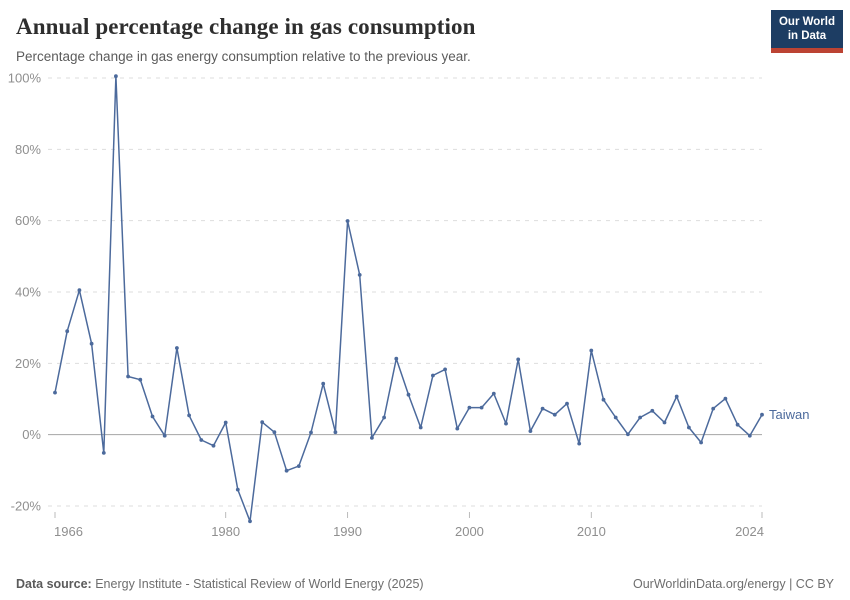 This screenshot has height=600, width=850. What do you see at coordinates (25, 78) in the screenshot?
I see `y-axis-tick-label: 100%` at bounding box center [25, 78].